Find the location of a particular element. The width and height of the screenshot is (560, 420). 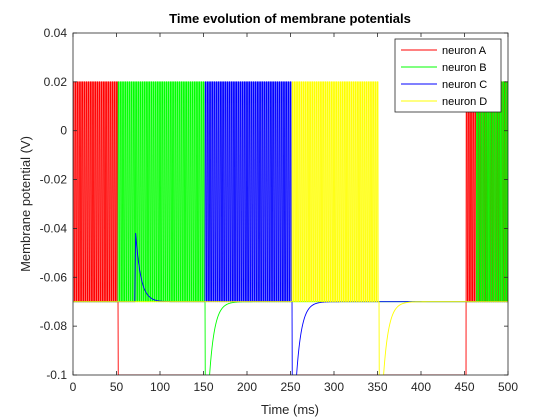

x-tick-label: 0 is located at coordinates (73, 387).